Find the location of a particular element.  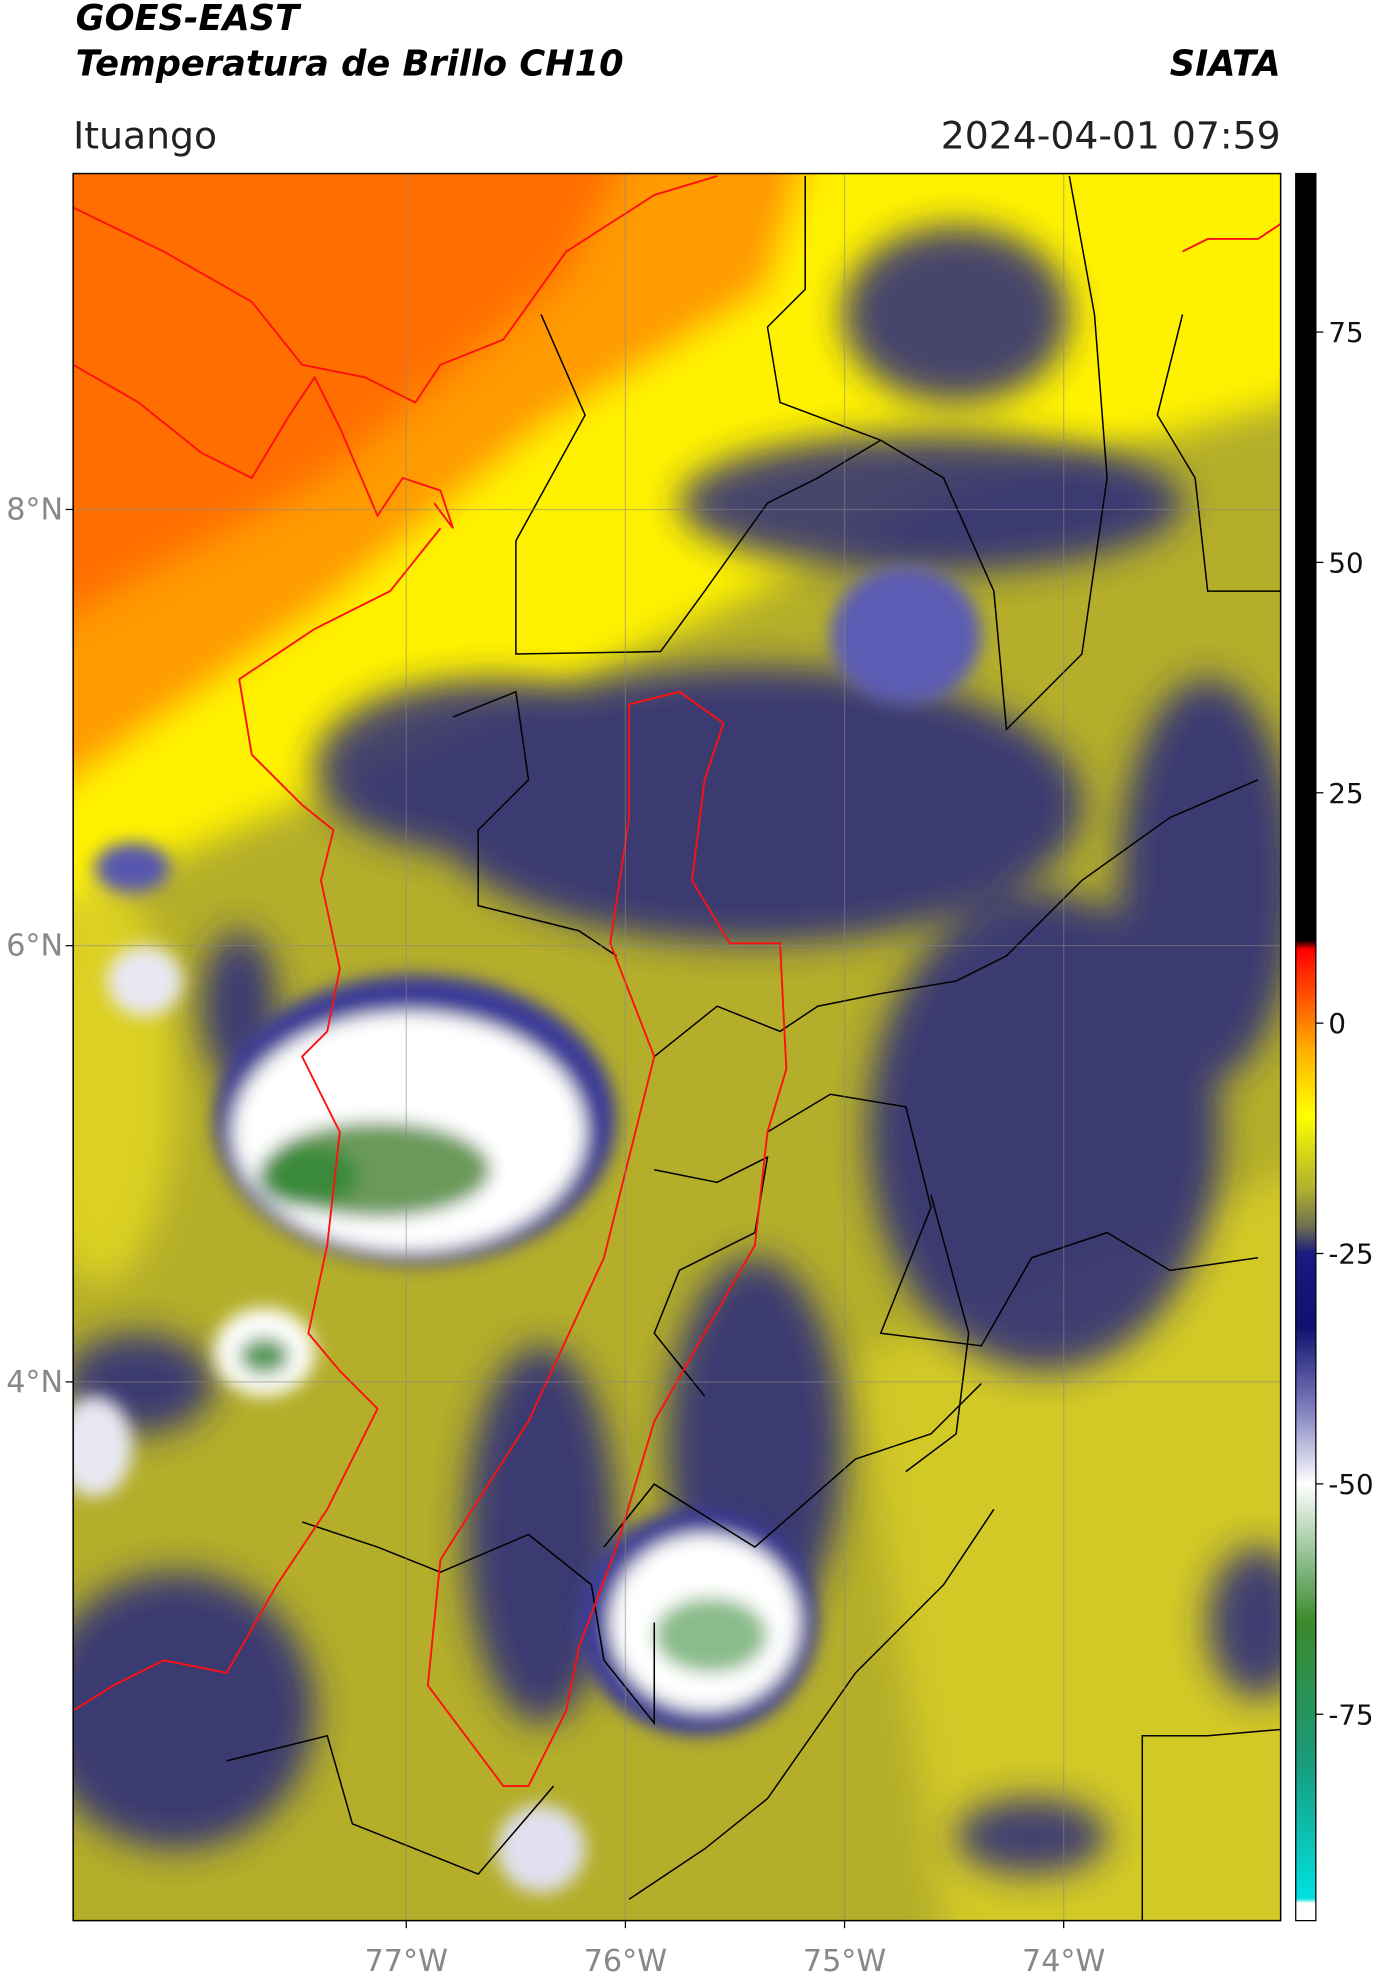

lon-label: 76°W is located at coordinates (625, 1961).